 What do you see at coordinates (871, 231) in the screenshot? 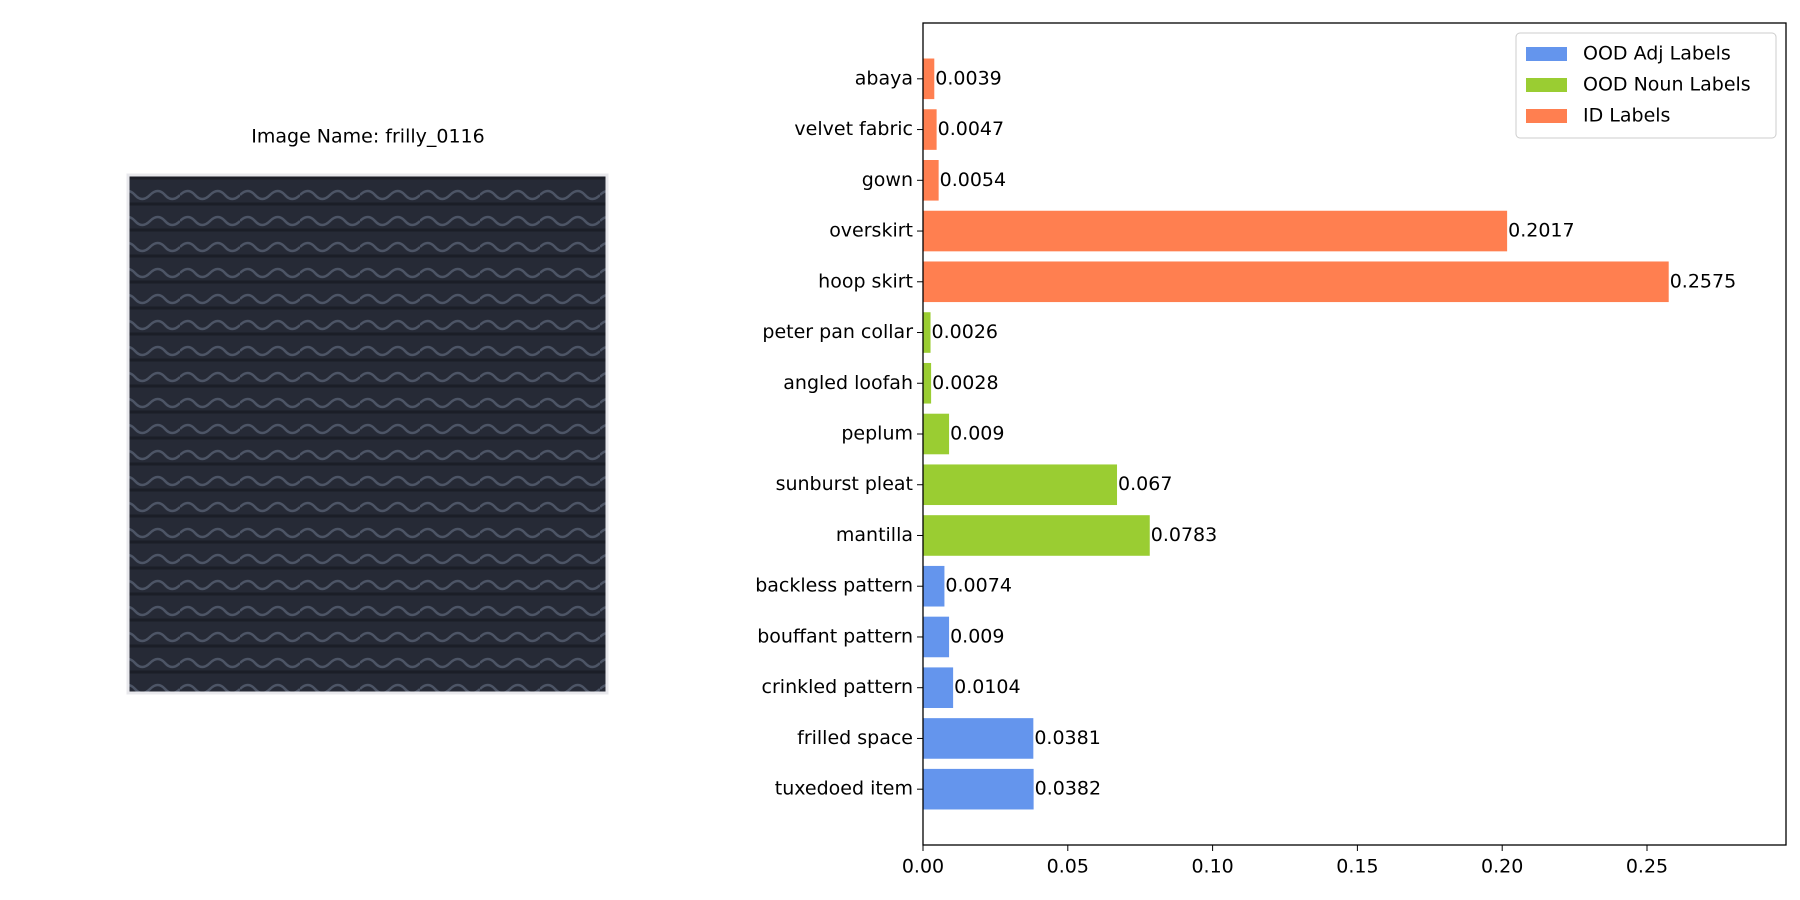
I see `y-tick-label: overskirt` at bounding box center [871, 231].